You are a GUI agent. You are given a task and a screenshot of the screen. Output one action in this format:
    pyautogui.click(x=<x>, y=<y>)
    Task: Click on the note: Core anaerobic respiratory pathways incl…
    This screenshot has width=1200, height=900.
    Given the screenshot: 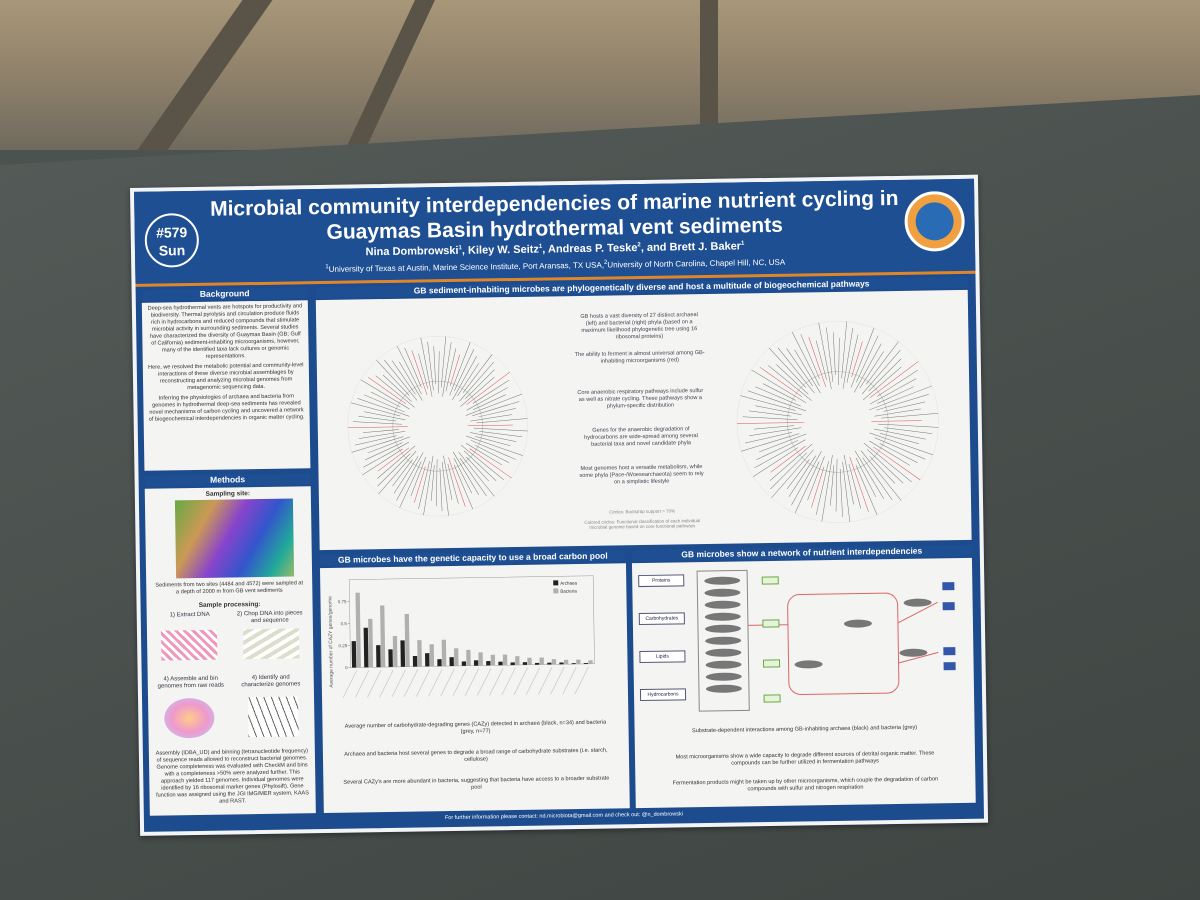 What is the action you would take?
    pyautogui.click(x=640, y=399)
    